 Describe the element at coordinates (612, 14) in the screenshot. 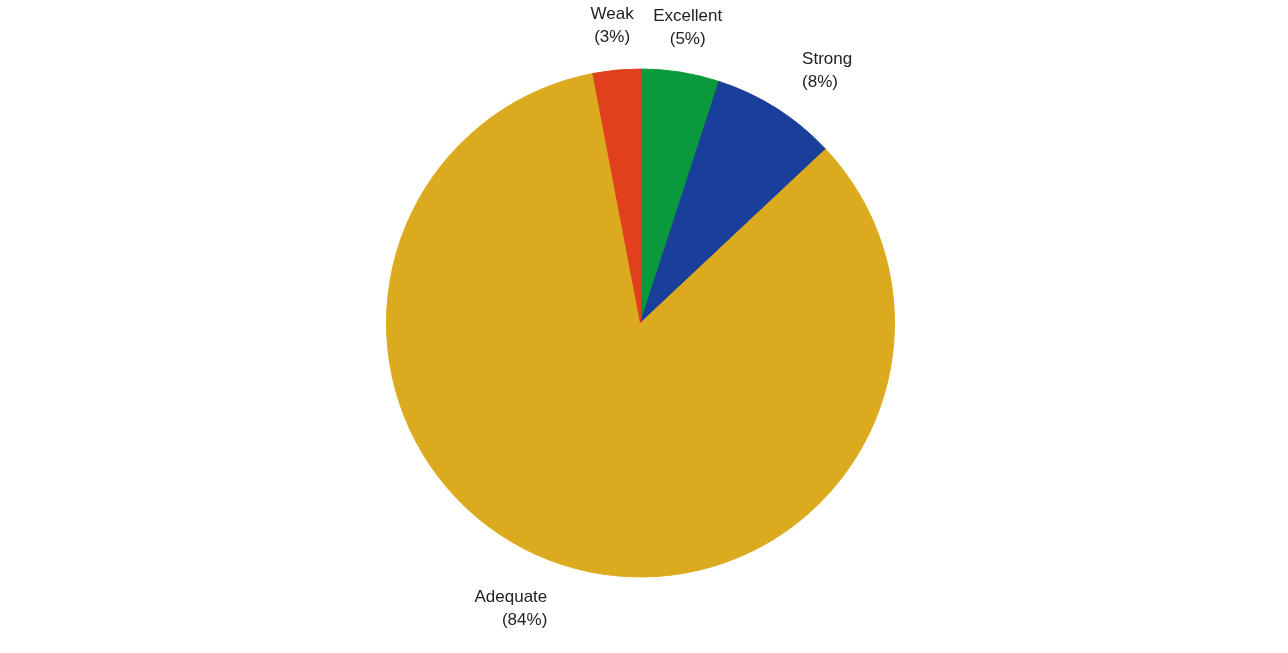

I see `slice-label: Weak` at that location.